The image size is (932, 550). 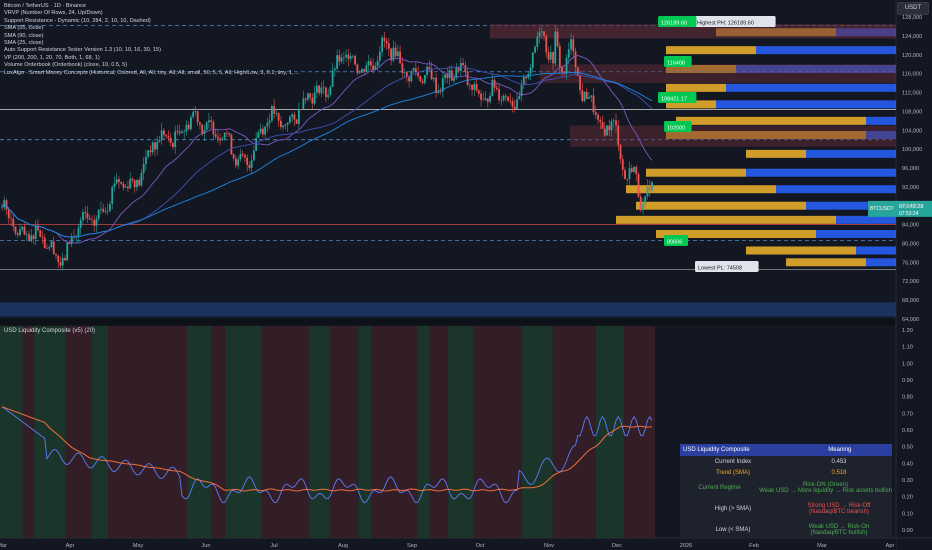 I want to click on current-price-symbol: BTCUSDT, so click(x=882, y=209).